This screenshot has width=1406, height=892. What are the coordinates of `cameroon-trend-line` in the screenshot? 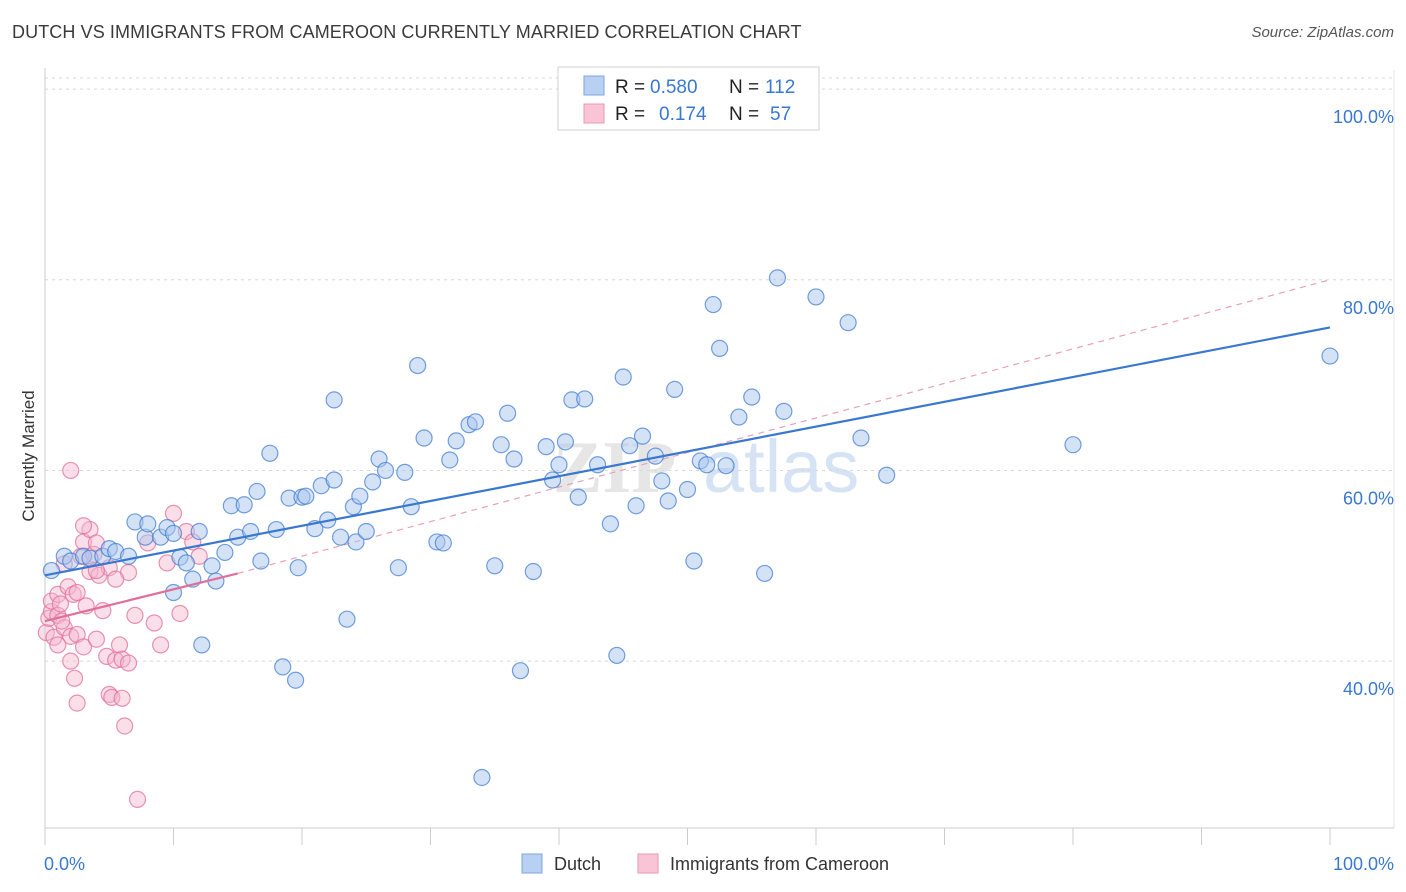 It's located at (141, 597).